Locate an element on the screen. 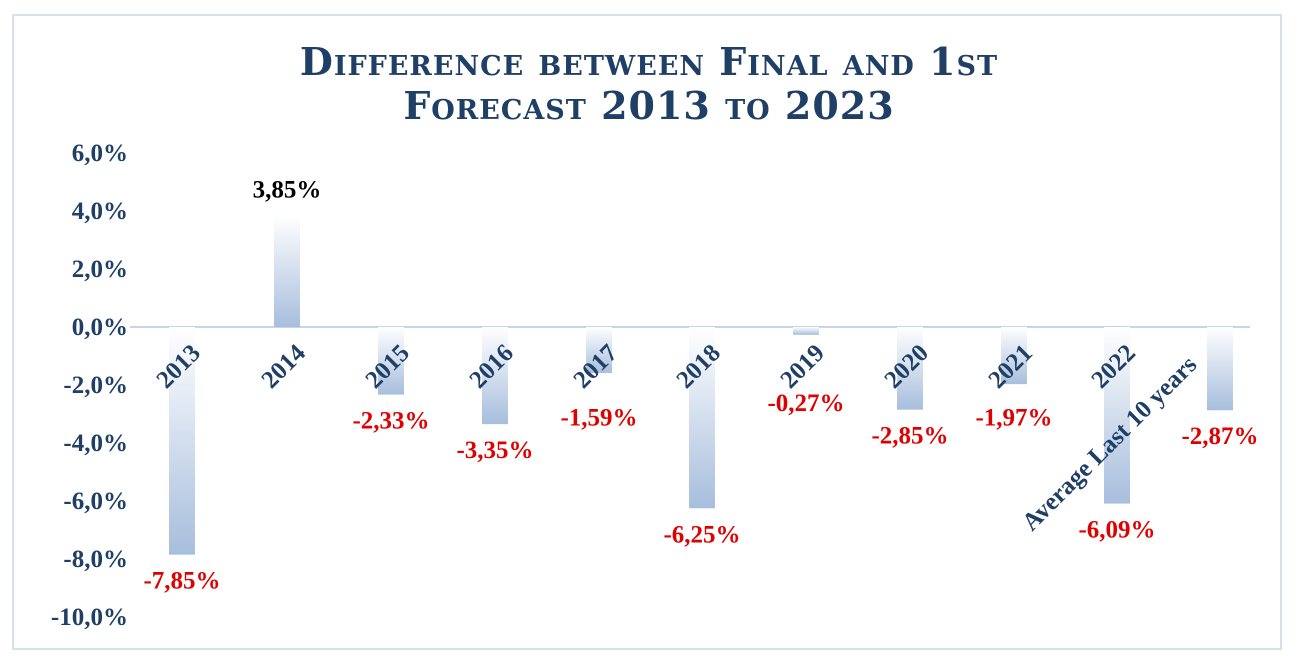 The width and height of the screenshot is (1298, 666). data-label: -2,87% is located at coordinates (1219, 436).